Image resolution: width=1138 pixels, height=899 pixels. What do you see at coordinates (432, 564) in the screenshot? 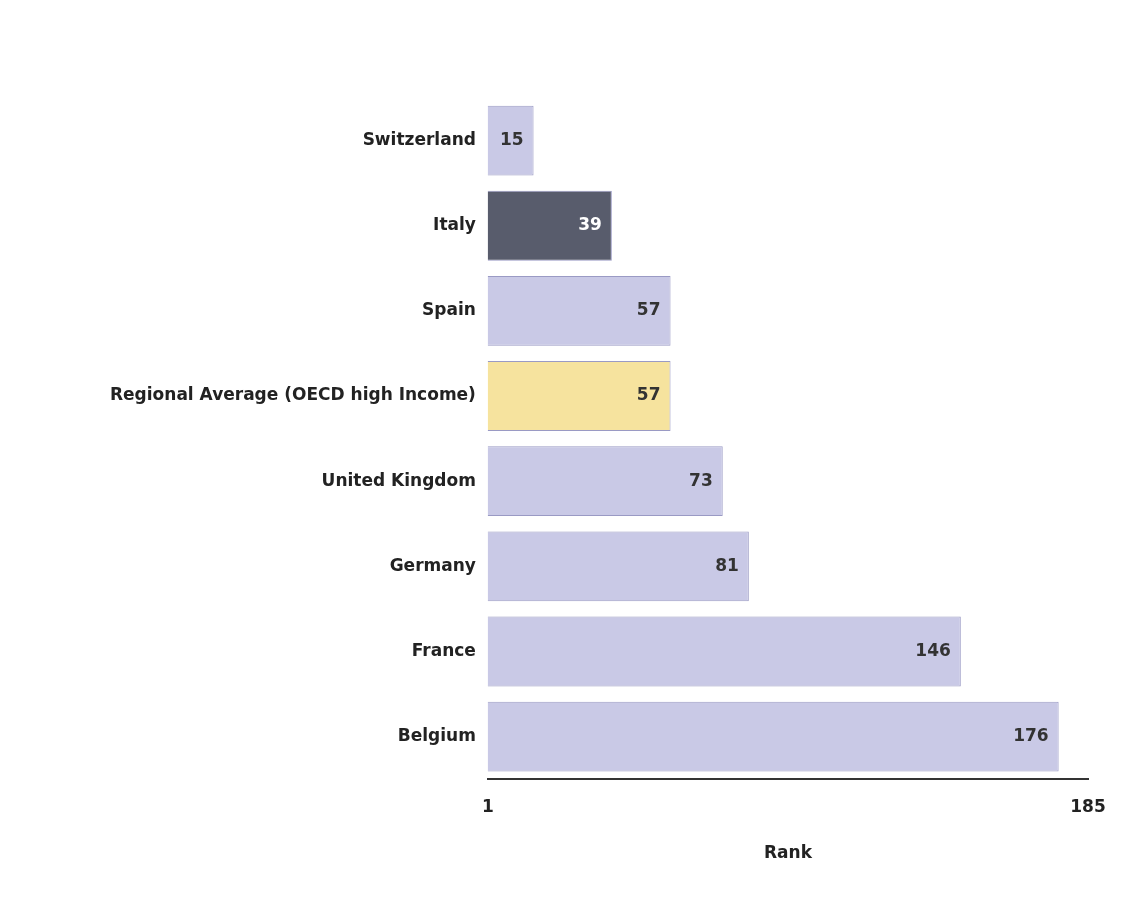
I see `y-tick-label: Germany` at bounding box center [432, 564].